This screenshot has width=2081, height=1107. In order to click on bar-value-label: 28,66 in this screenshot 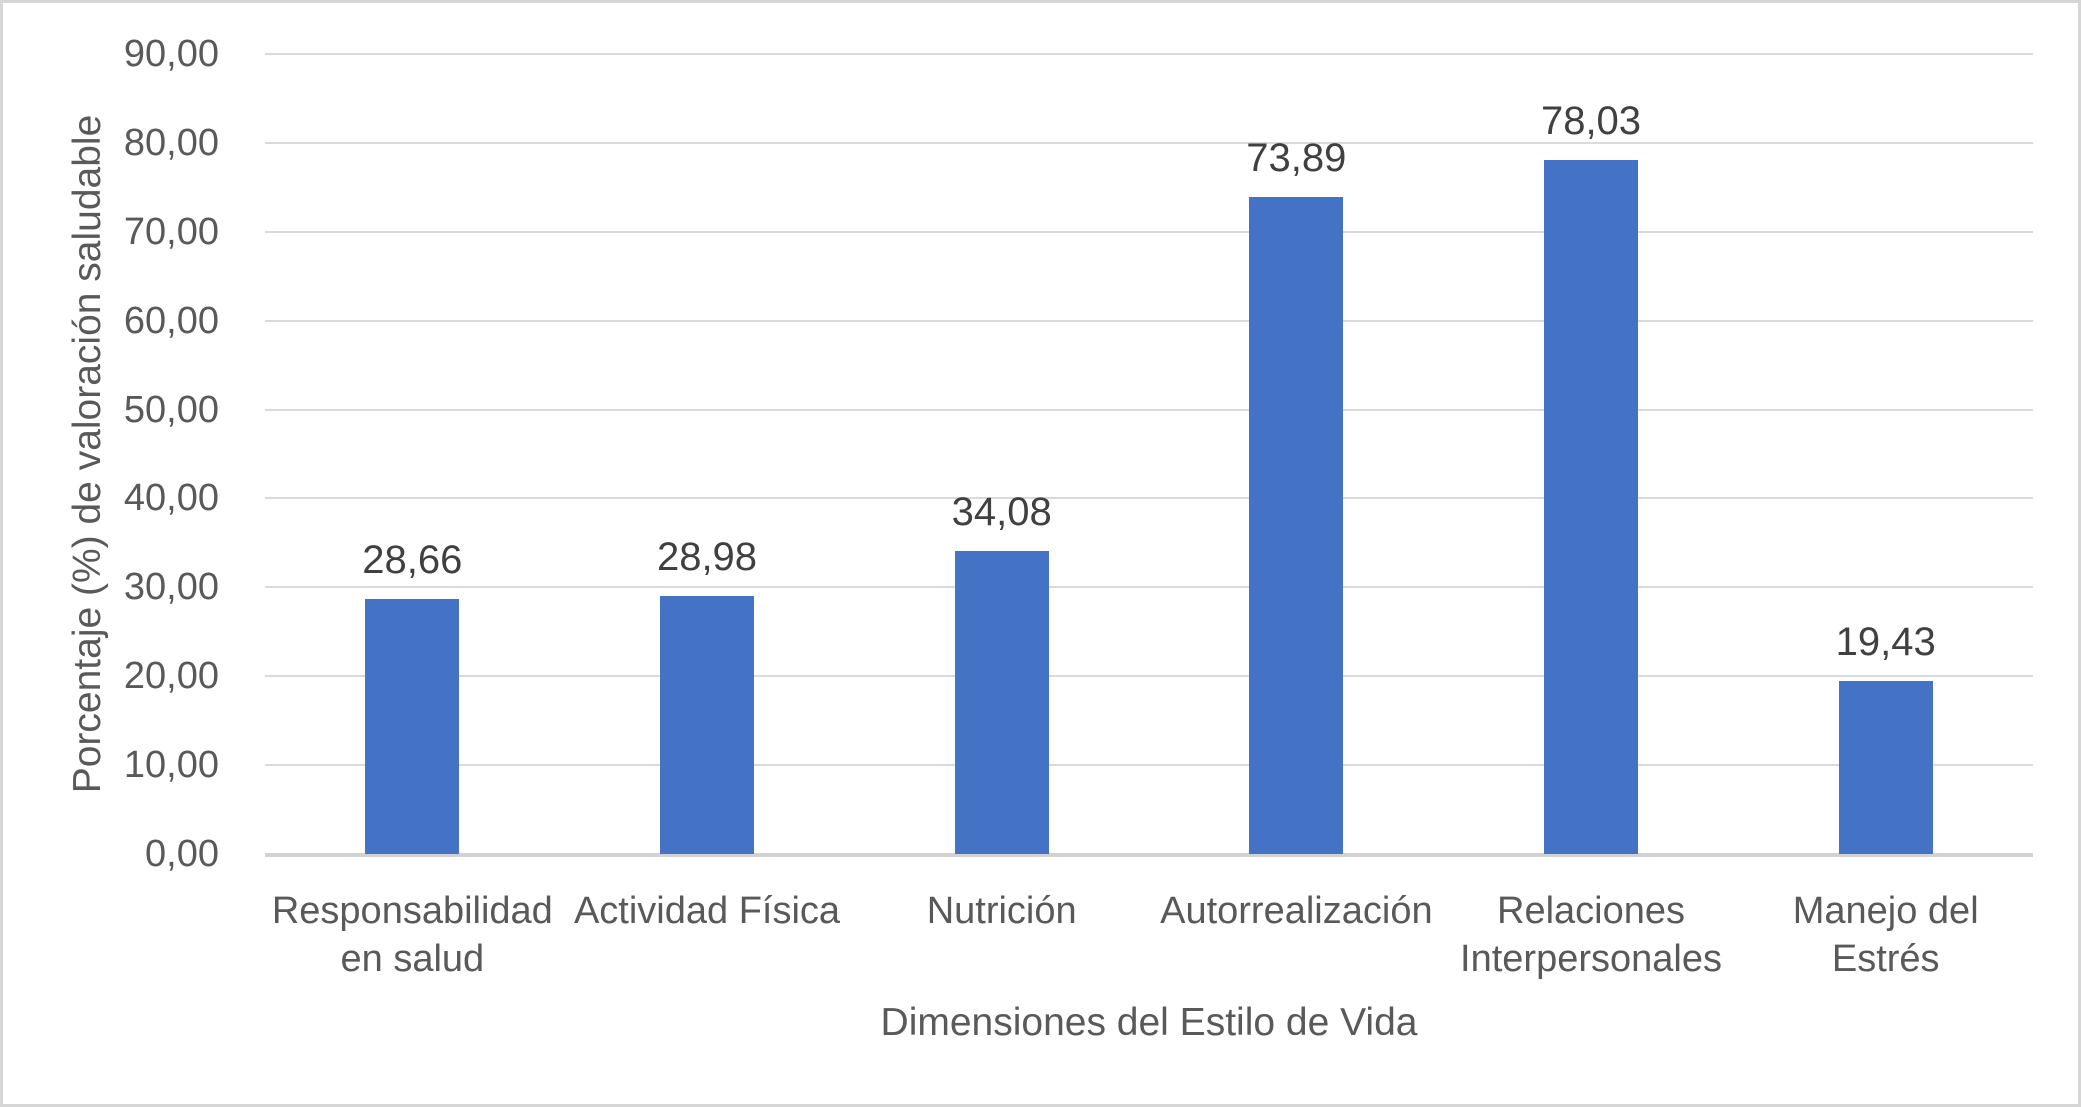, I will do `click(412, 560)`.